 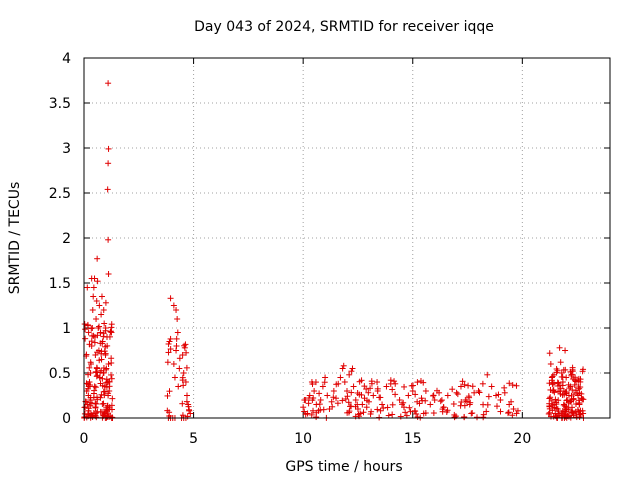 What do you see at coordinates (413, 439) in the screenshot?
I see `x-tick-label: 15` at bounding box center [413, 439].